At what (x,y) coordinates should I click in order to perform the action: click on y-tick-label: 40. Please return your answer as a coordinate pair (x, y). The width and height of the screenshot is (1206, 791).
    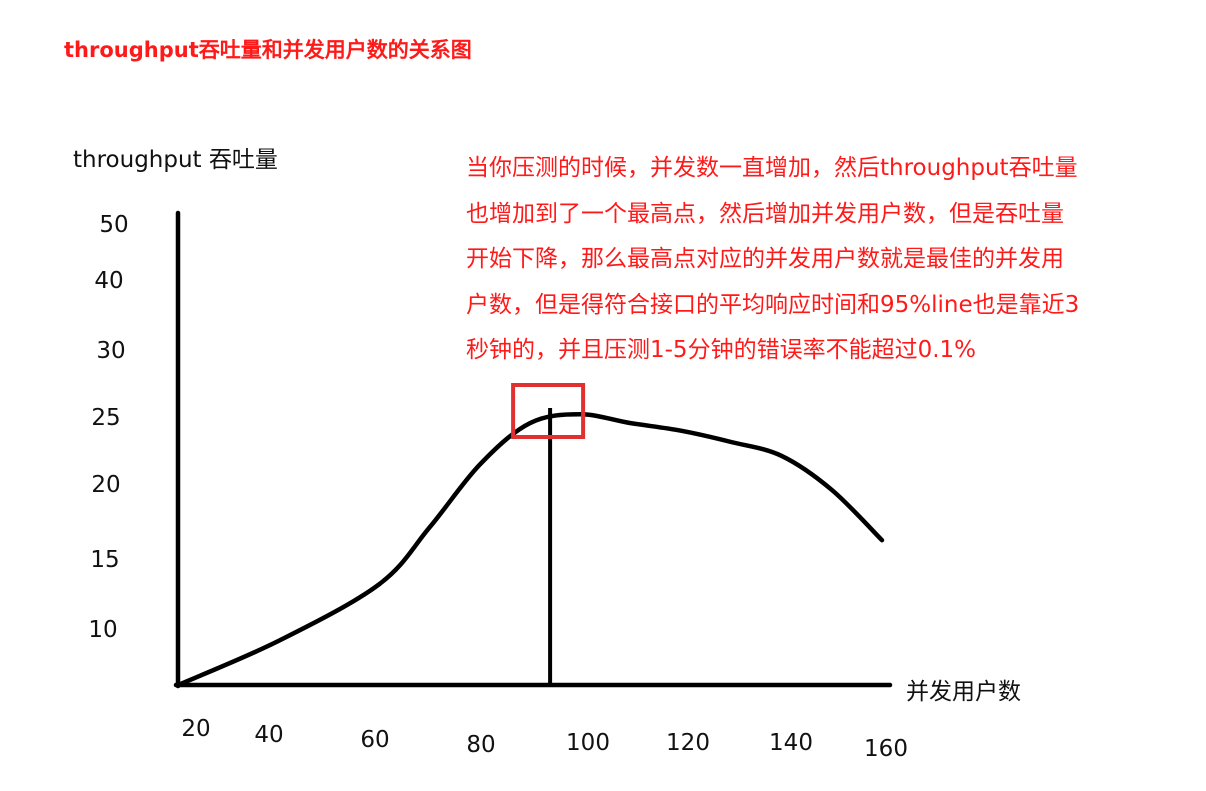
    Looking at the image, I should click on (108, 281).